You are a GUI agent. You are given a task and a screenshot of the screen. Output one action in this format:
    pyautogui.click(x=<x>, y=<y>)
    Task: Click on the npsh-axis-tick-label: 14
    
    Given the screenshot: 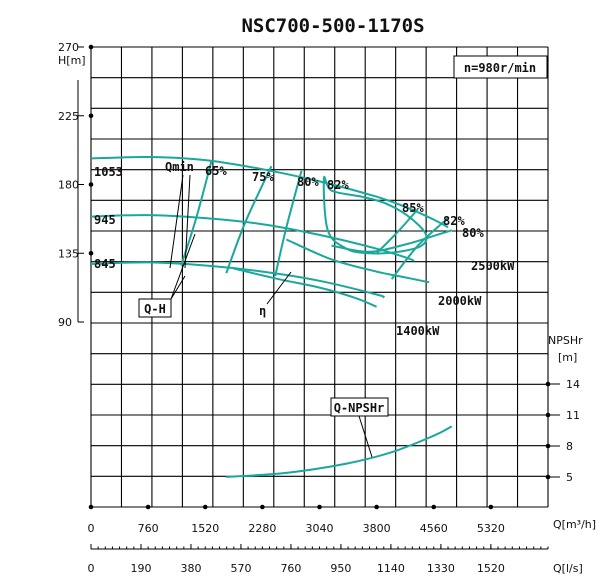 What is the action you would take?
    pyautogui.click(x=573, y=384)
    